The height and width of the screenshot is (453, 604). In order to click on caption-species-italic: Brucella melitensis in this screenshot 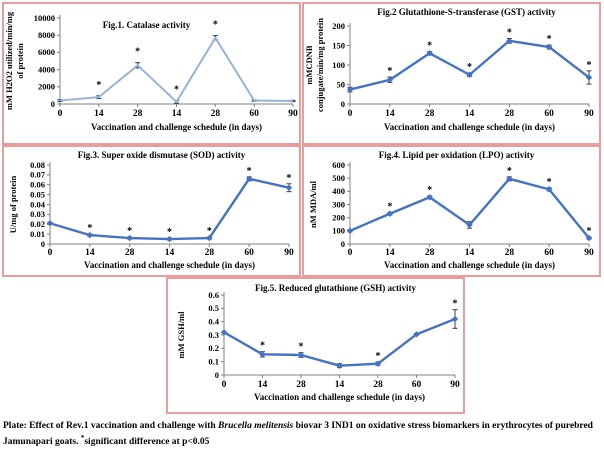, I will do `click(256, 426)`.